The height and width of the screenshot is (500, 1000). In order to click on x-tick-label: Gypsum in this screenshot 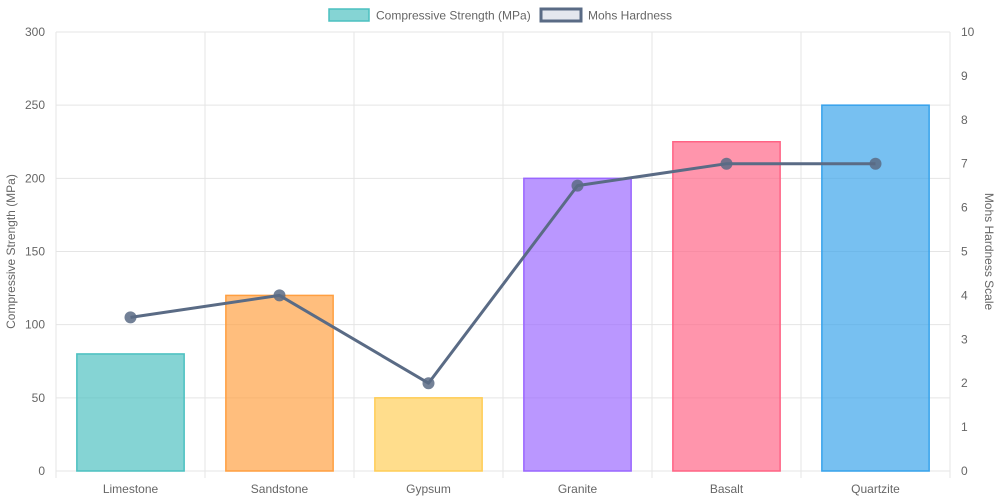, I will do `click(428, 489)`.